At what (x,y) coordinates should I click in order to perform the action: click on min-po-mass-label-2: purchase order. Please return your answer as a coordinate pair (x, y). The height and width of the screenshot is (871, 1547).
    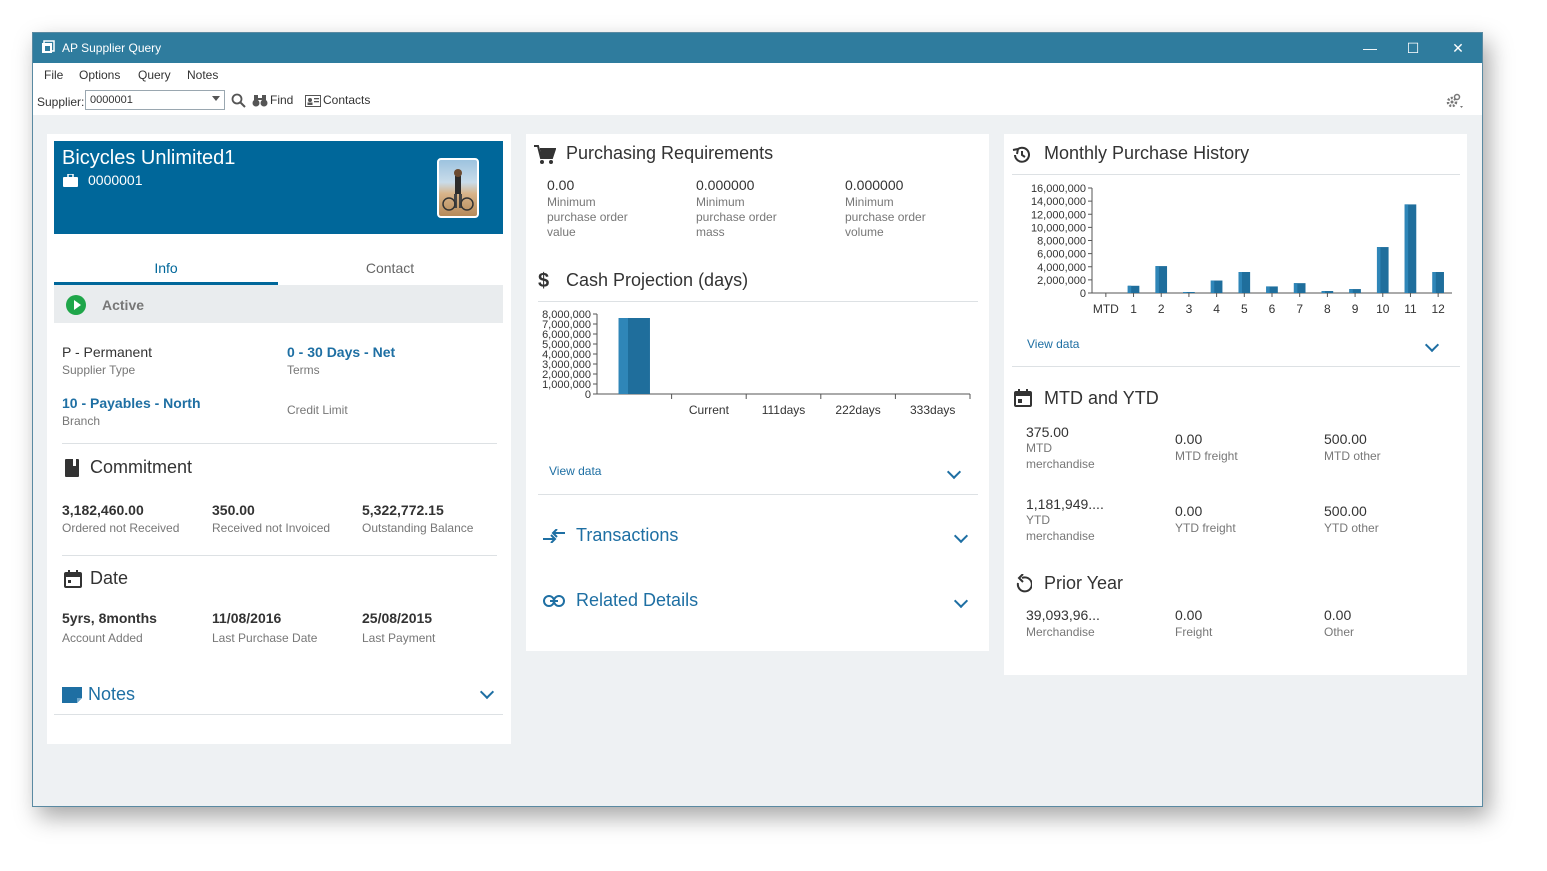
    Looking at the image, I should click on (736, 217).